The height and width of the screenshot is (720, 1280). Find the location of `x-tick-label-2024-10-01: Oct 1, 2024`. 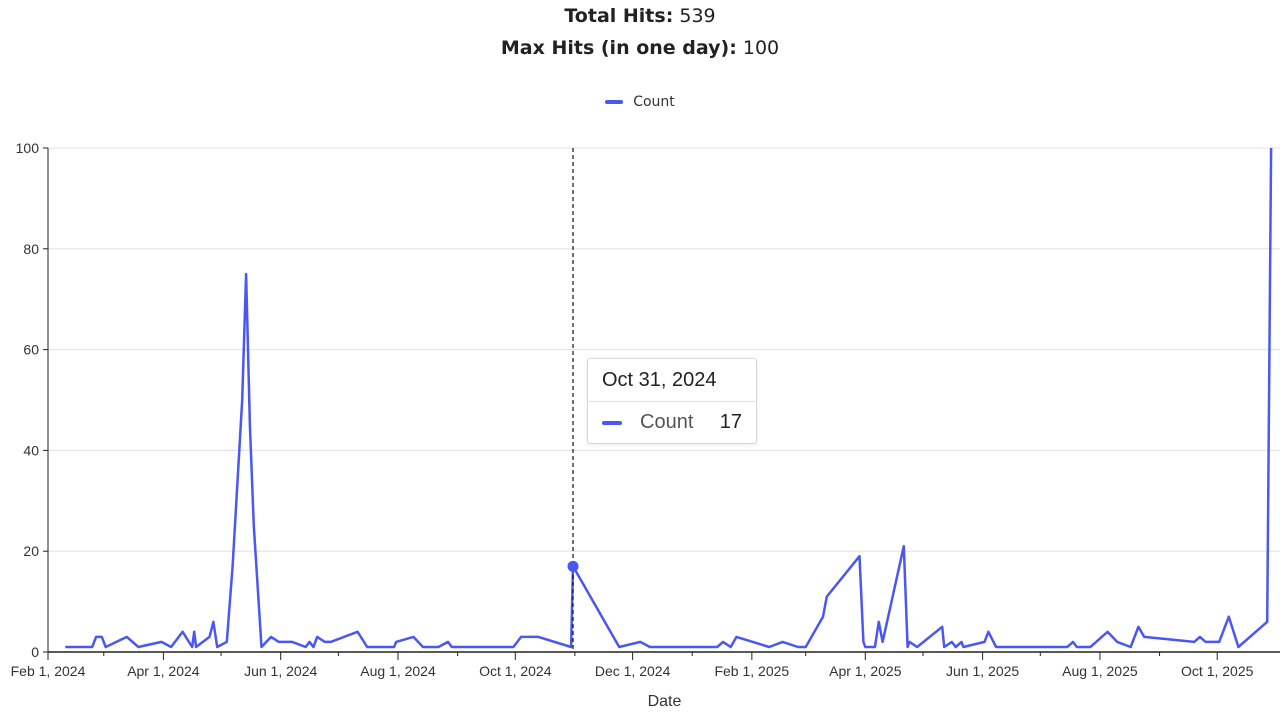

x-tick-label-2024-10-01: Oct 1, 2024 is located at coordinates (515, 671).